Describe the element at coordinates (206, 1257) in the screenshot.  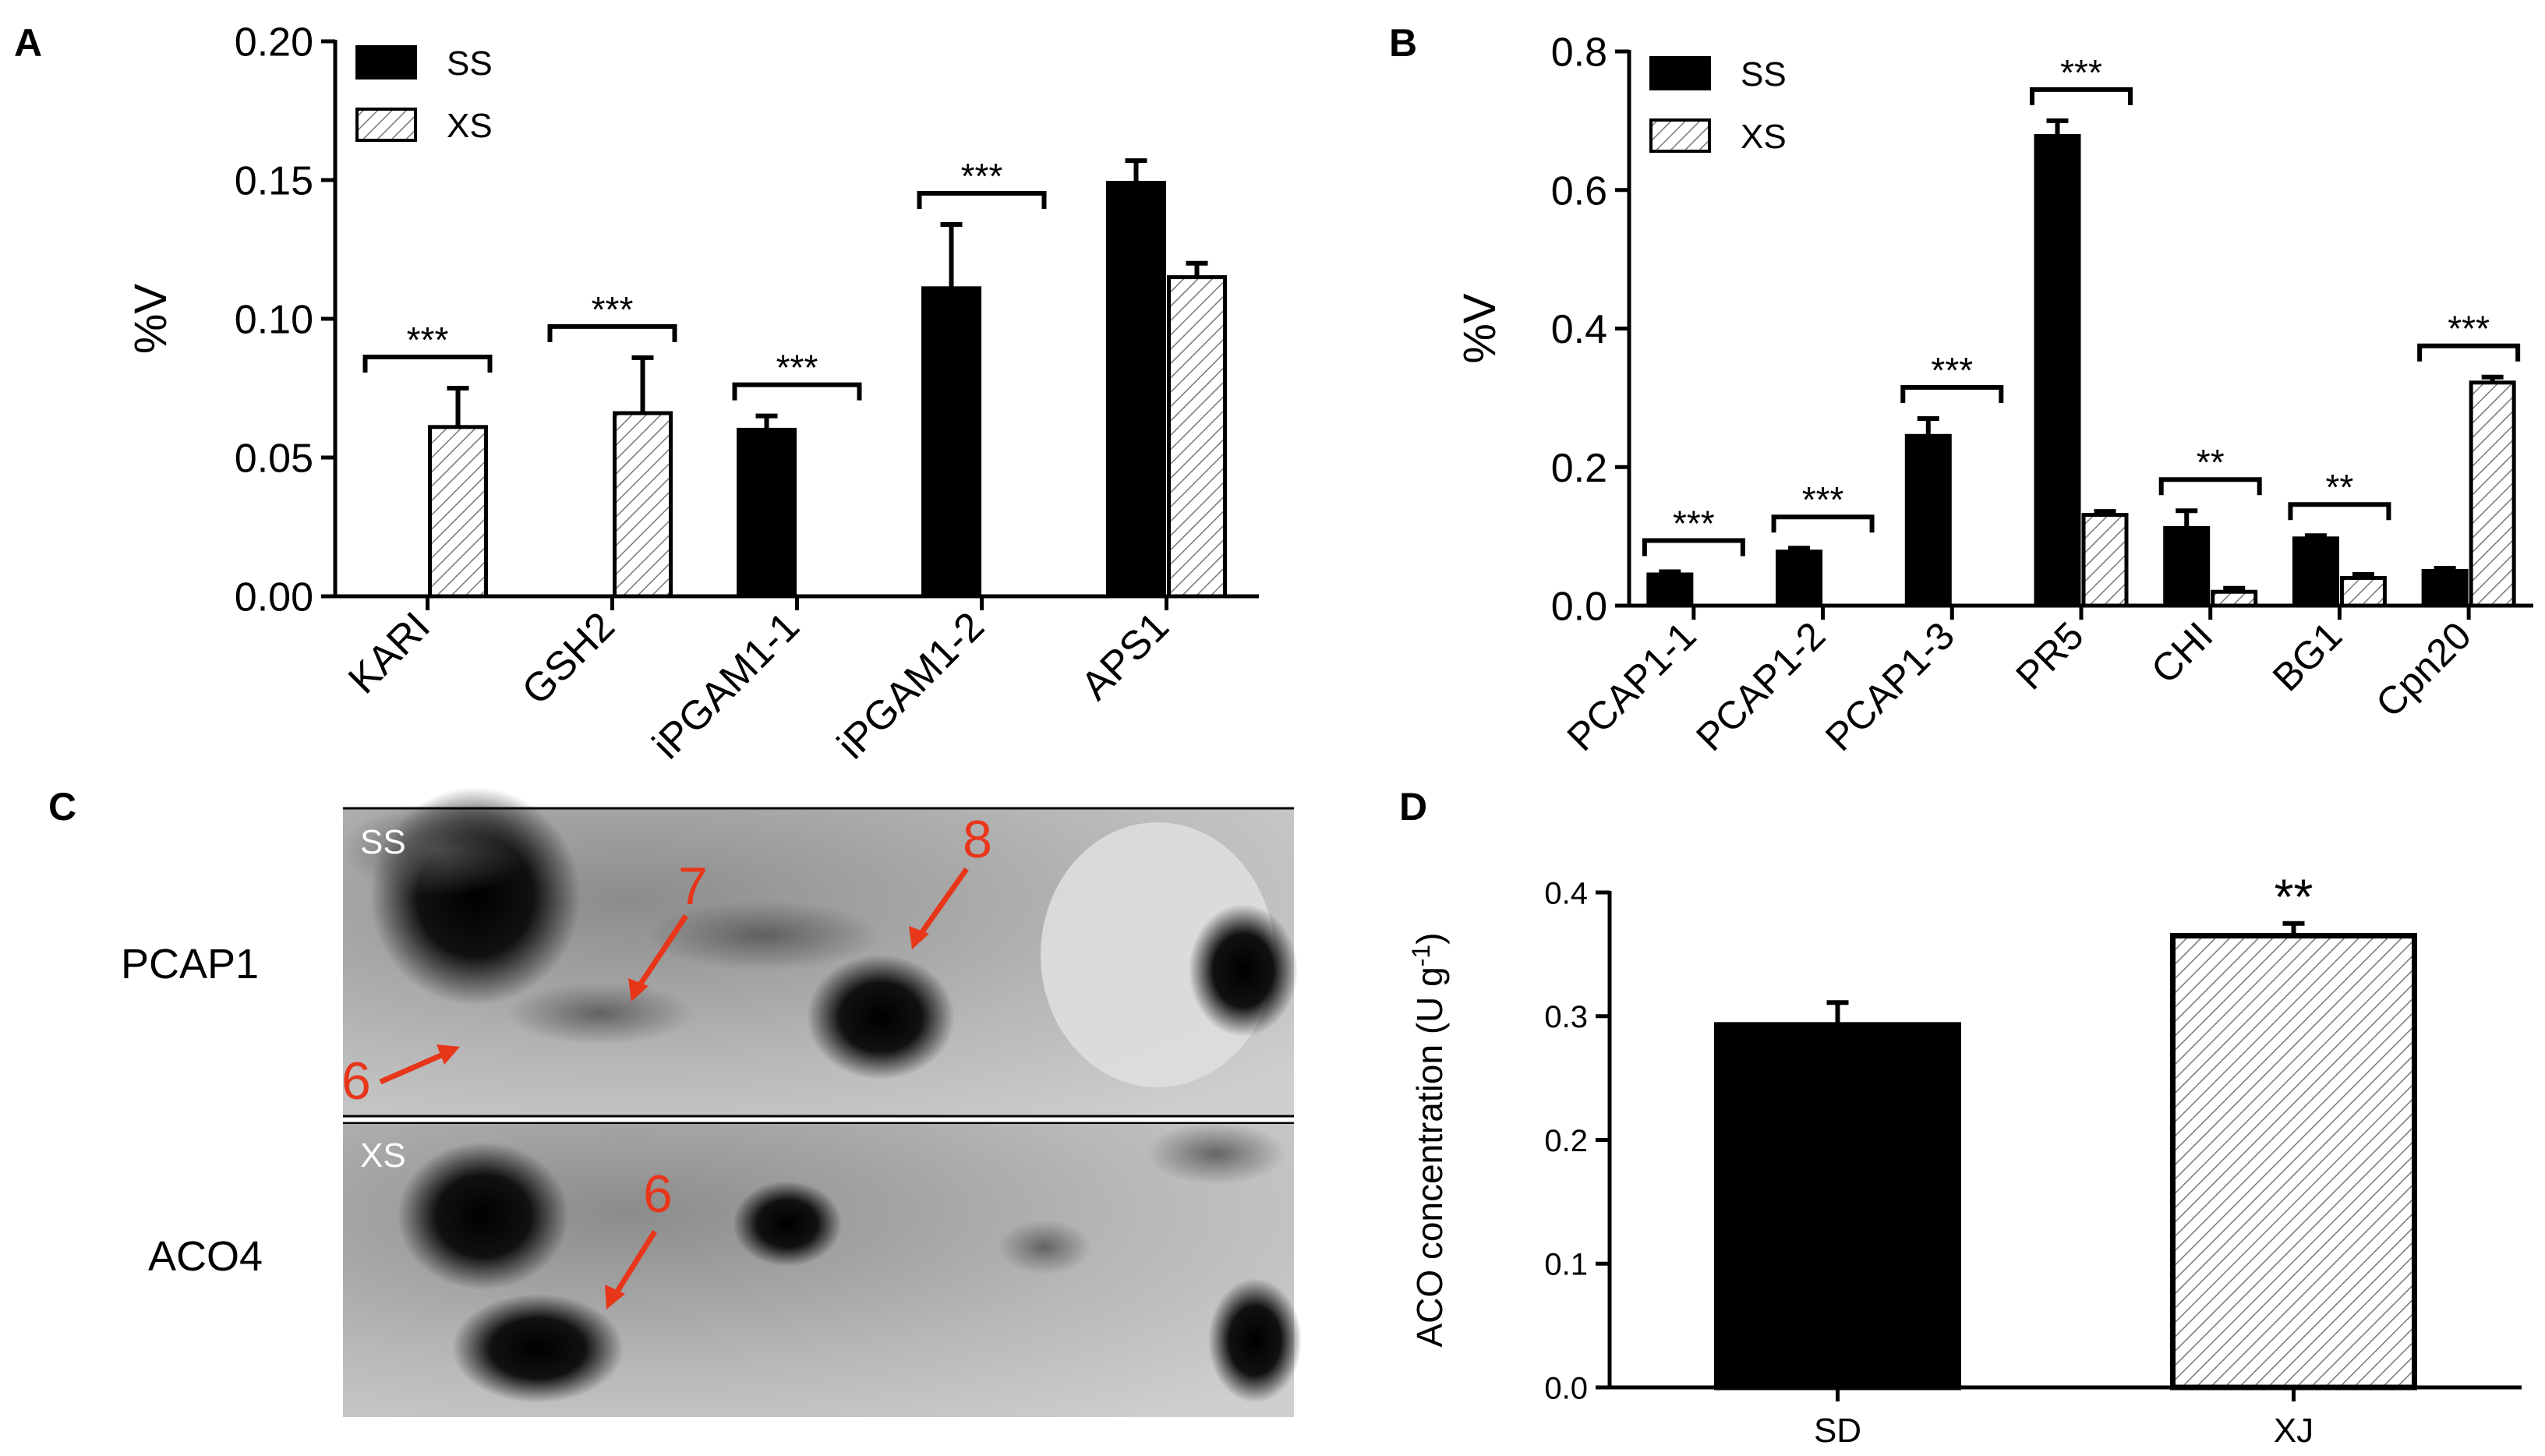
I see `gel-row-label-2: ACO4` at that location.